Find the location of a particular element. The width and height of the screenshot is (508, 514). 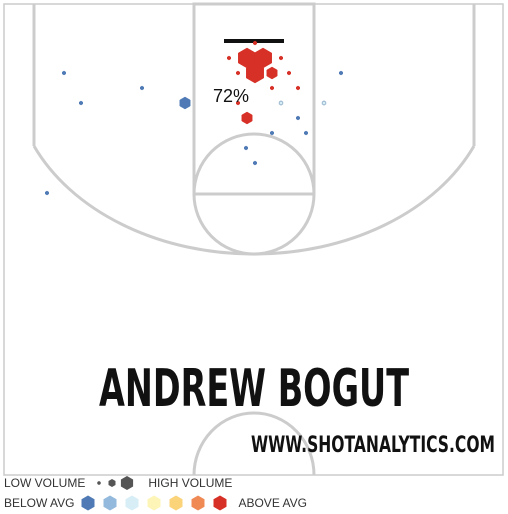

legend-volume-hex-medium is located at coordinates (112, 483).